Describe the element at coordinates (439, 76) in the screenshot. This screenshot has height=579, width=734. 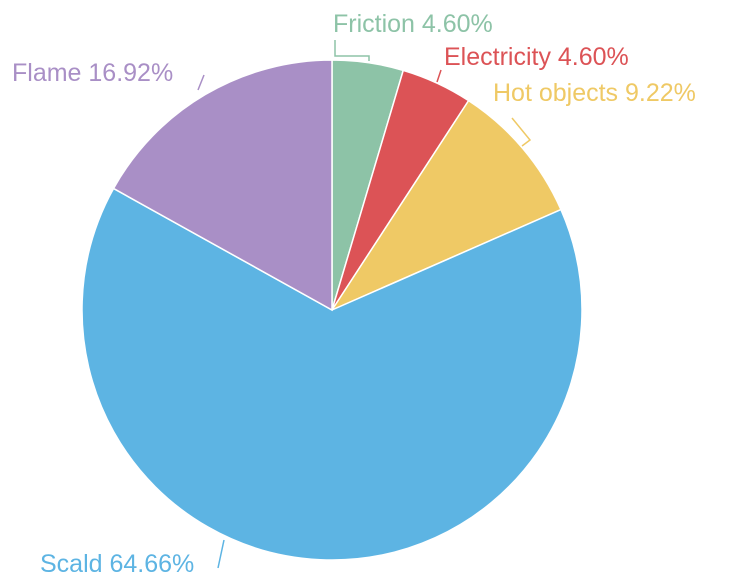
I see `leader-line-electricity` at that location.